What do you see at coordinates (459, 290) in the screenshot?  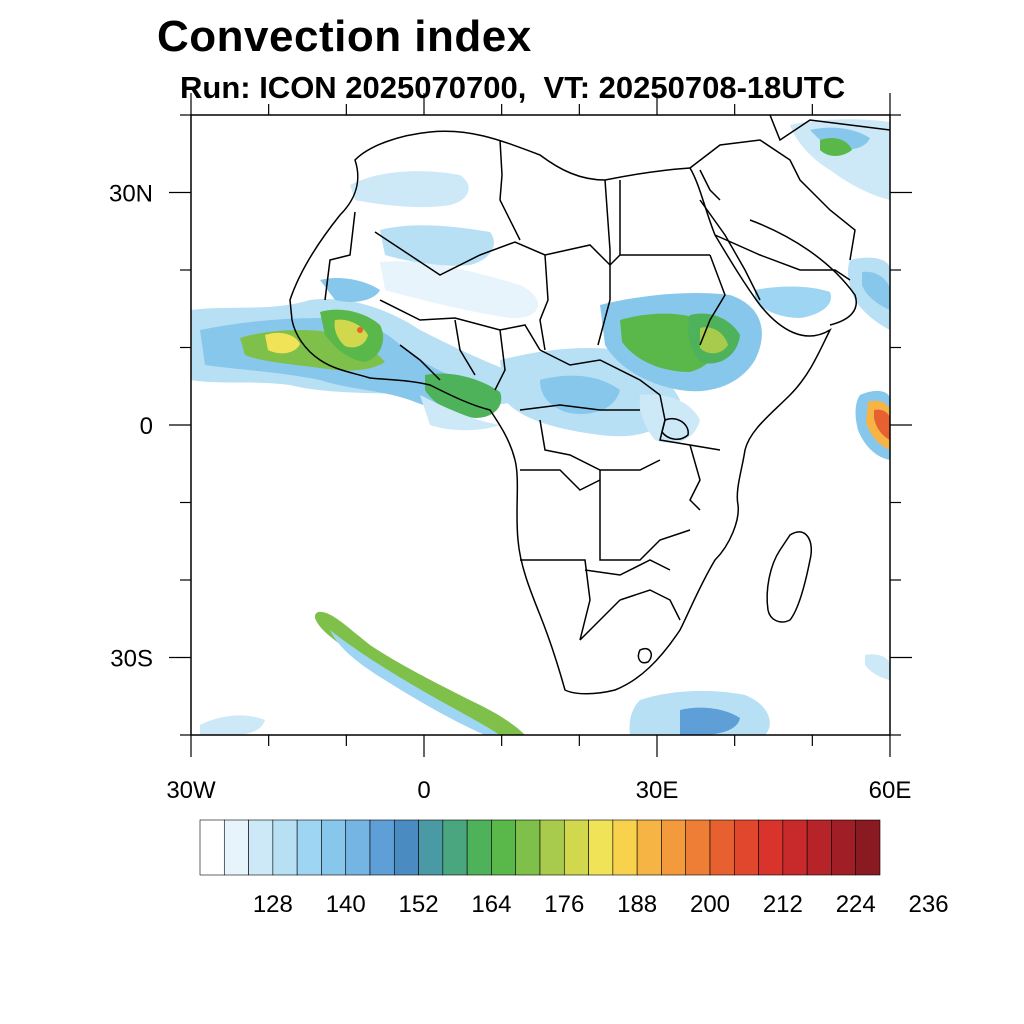 I see `convection-area-sahel-light` at bounding box center [459, 290].